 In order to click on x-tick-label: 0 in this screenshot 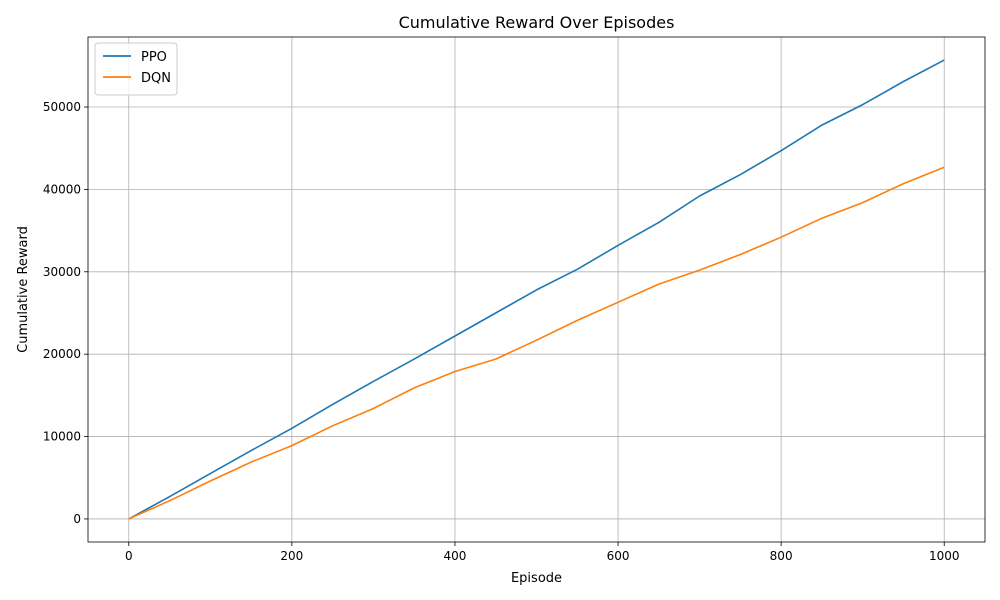, I will do `click(129, 556)`.